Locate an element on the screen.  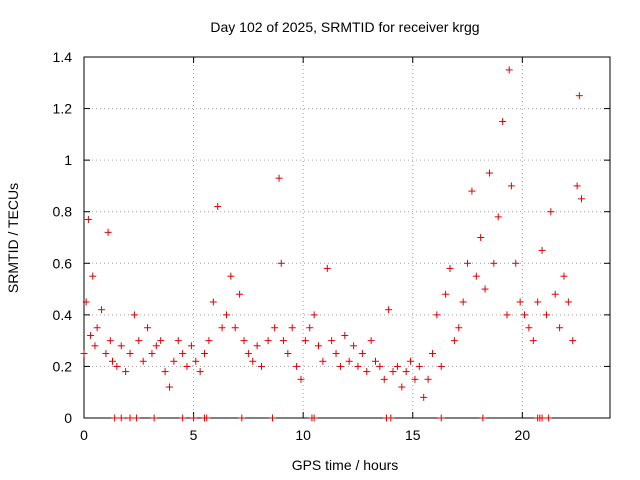
x-tick-label: 15 is located at coordinates (413, 435).